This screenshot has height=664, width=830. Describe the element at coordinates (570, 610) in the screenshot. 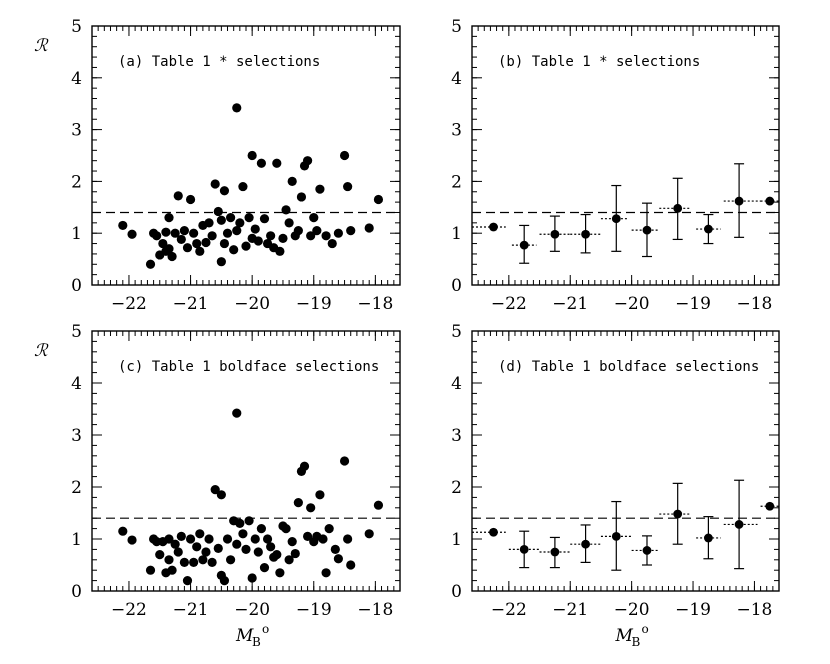

I see `x-tick-label: −21` at that location.